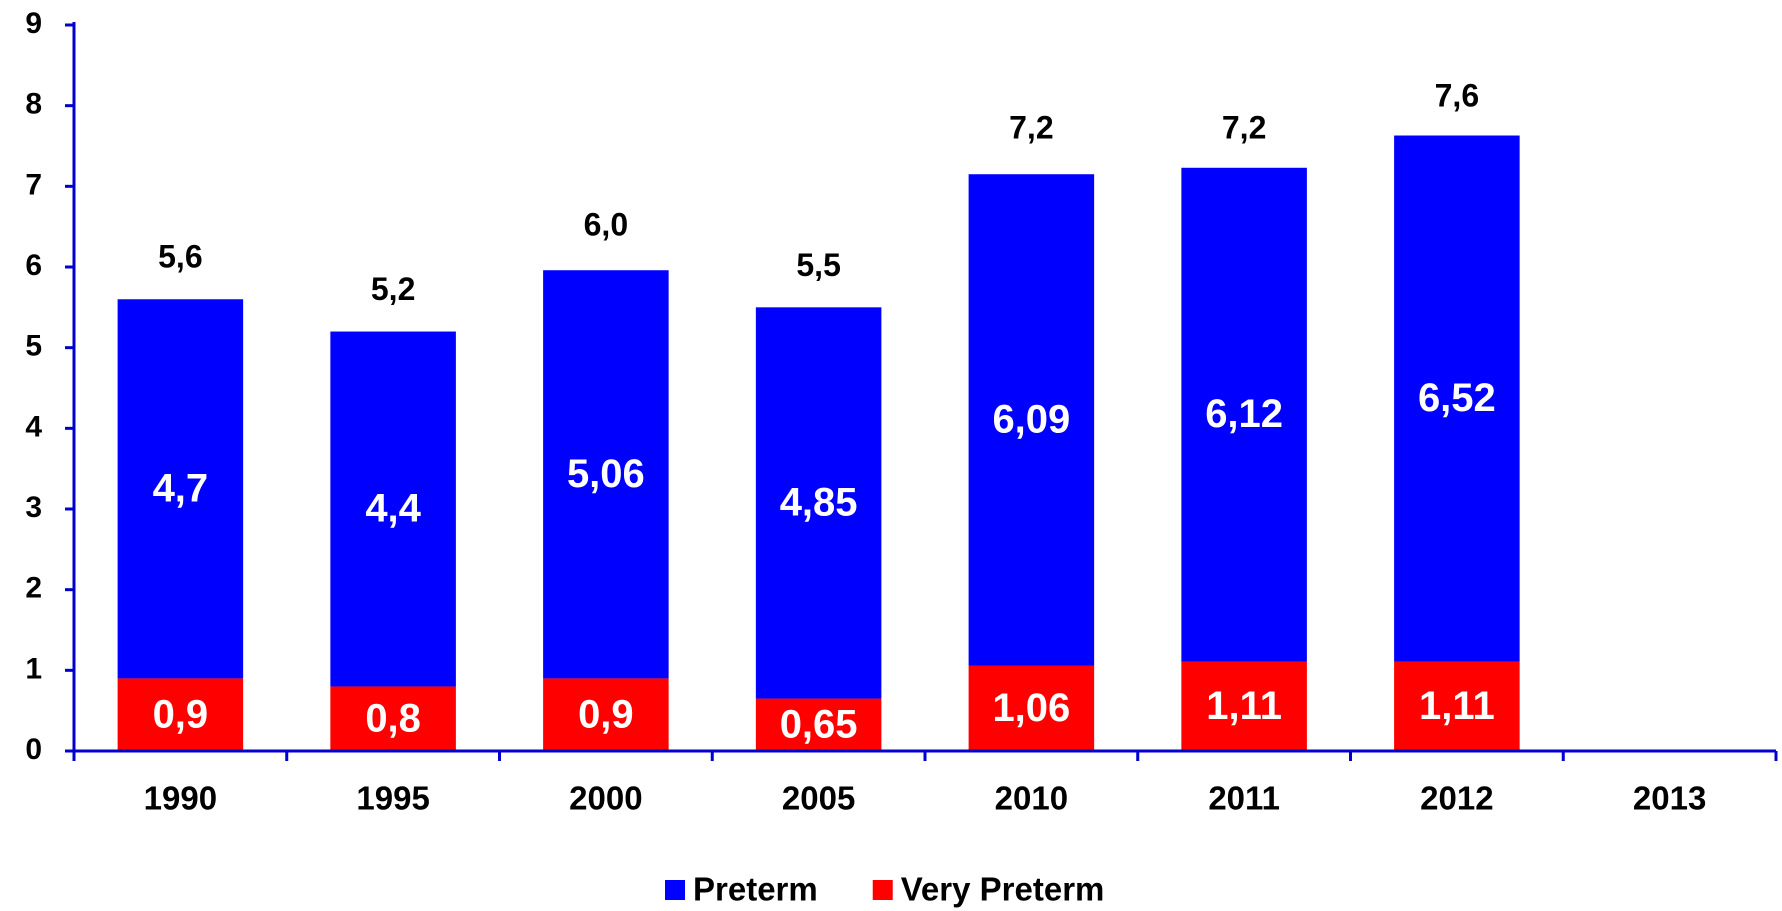 The height and width of the screenshot is (911, 1782). I want to click on legend-label: Very Preterm, so click(1003, 889).